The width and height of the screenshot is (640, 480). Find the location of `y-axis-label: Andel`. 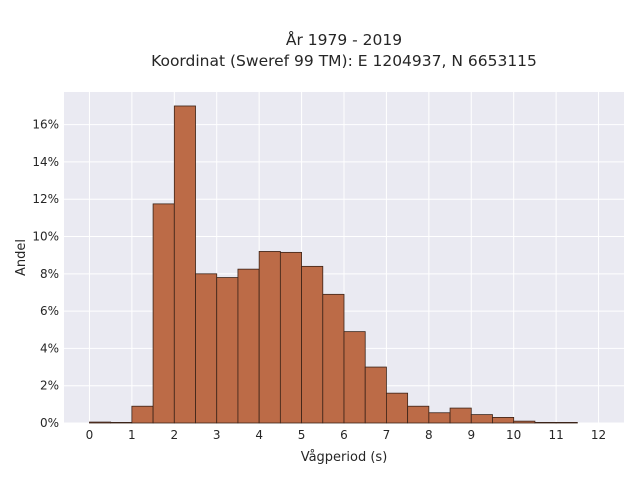

y-axis-label: Andel is located at coordinates (21, 257).